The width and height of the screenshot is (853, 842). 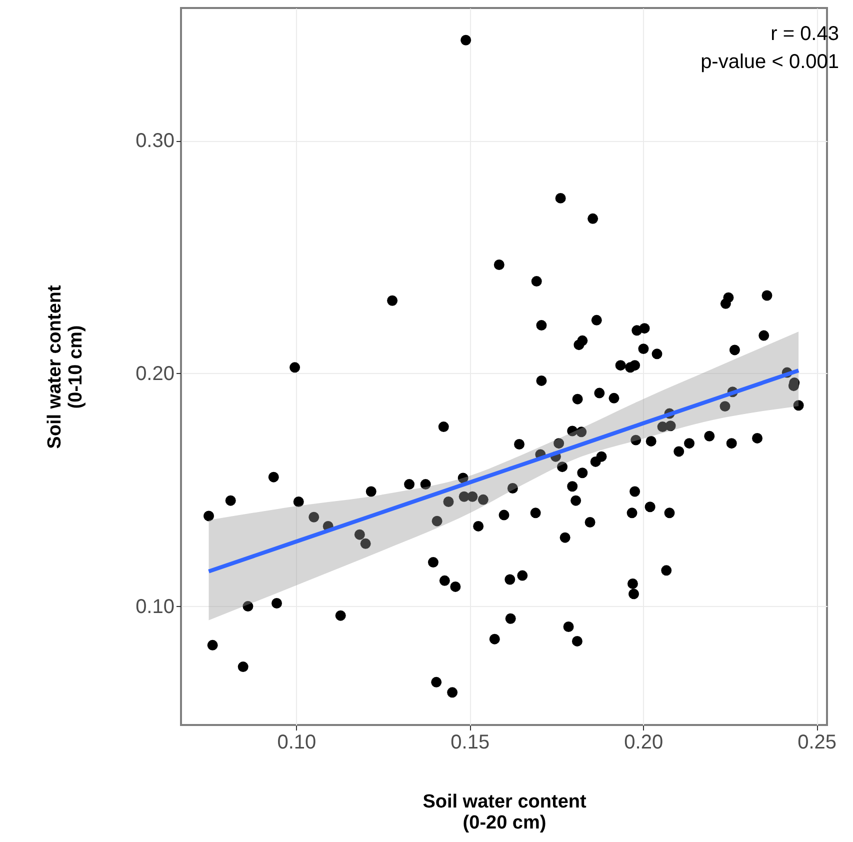 What do you see at coordinates (296, 743) in the screenshot?
I see `x-tick-label: 0.10` at bounding box center [296, 743].